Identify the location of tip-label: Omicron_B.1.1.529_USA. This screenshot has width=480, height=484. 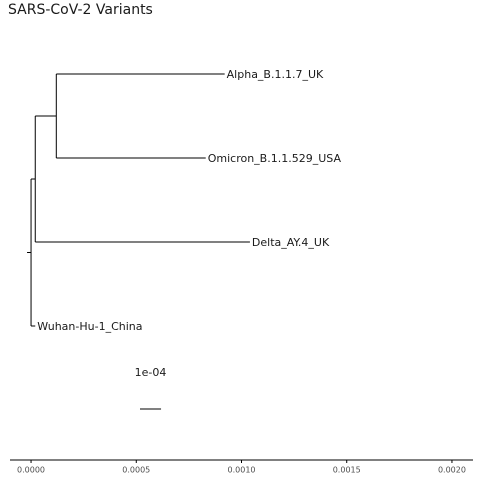
(275, 158).